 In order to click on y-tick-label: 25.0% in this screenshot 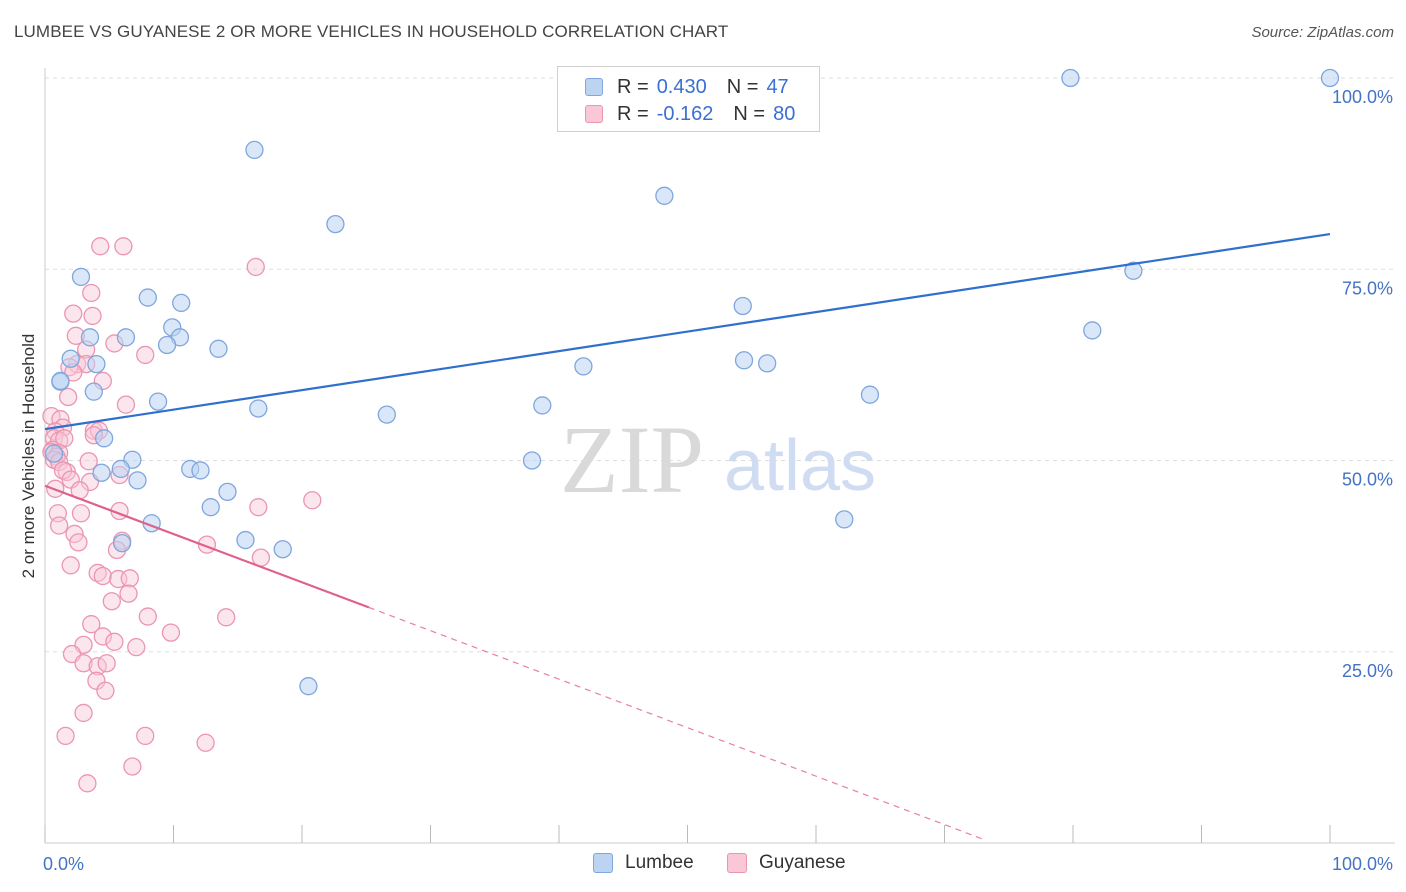, I will do `click(1367, 671)`.